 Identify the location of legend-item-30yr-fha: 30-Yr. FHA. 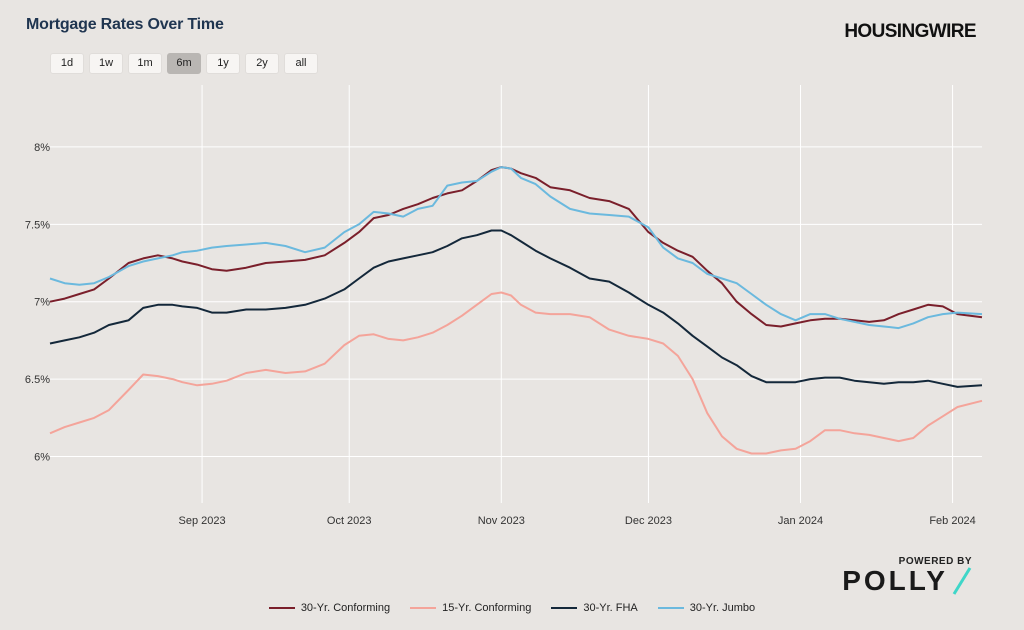
(594, 608).